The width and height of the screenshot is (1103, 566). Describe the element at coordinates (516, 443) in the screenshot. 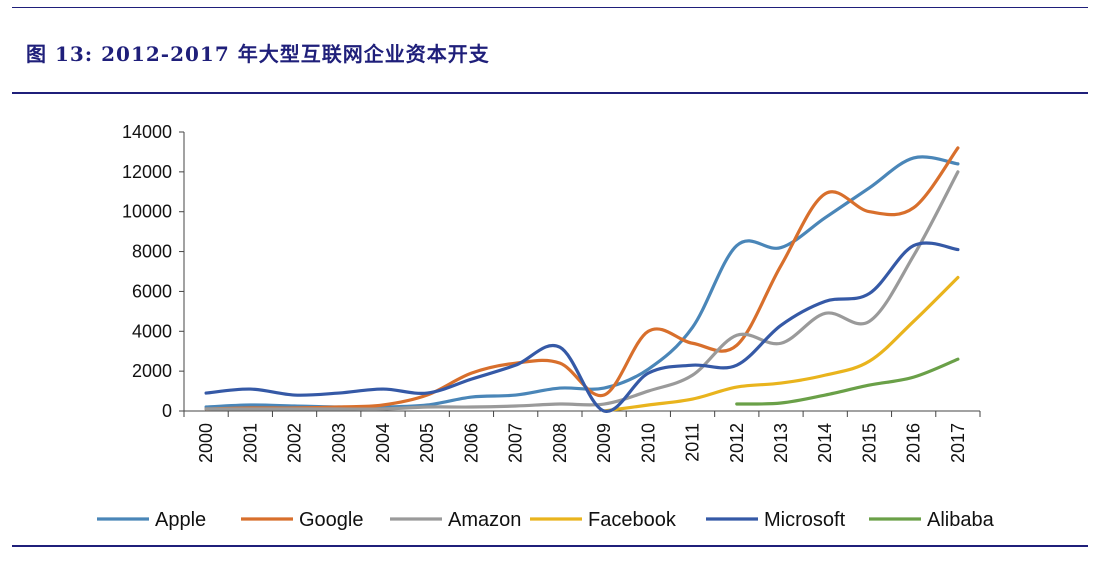

I see `x-tick-label: 2007` at that location.